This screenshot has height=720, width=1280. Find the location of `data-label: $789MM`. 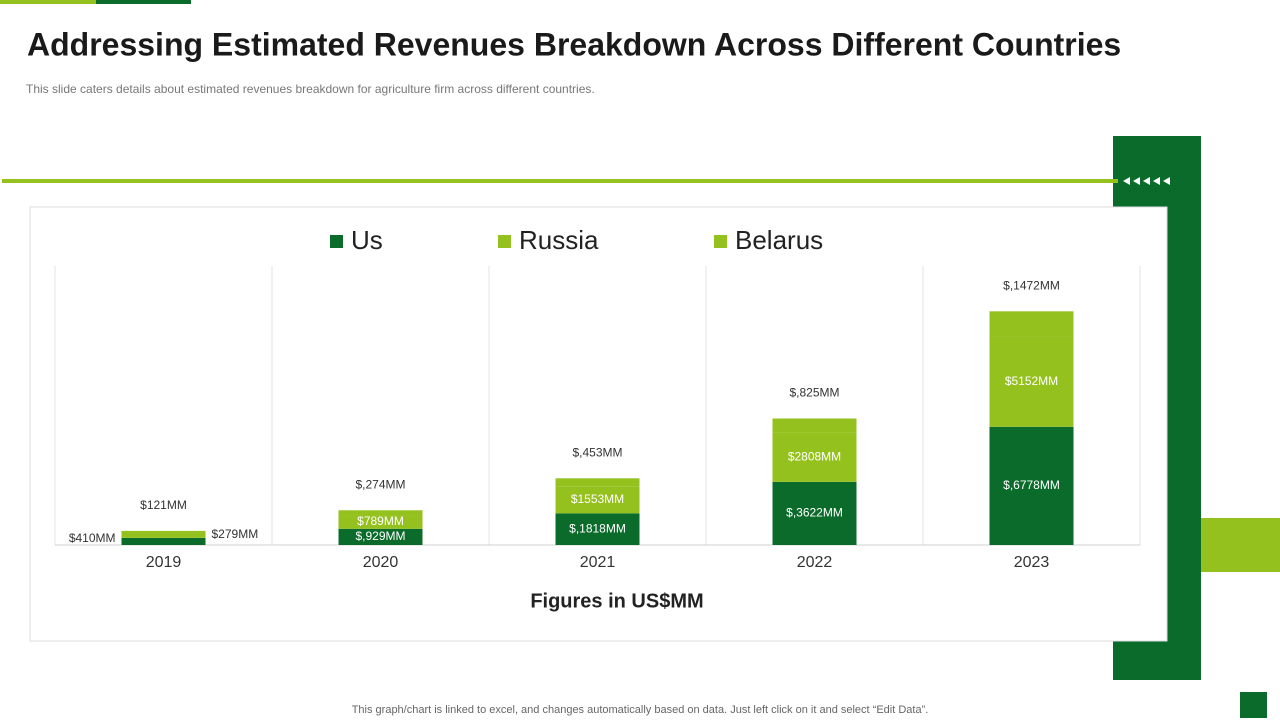

data-label: $789MM is located at coordinates (380, 521).